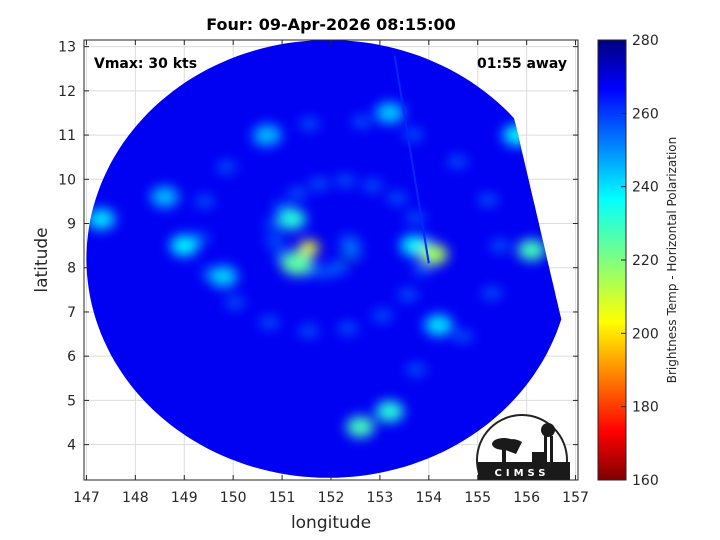  What do you see at coordinates (145, 64) in the screenshot?
I see `vmax-annotation: Vmax: 30 kts` at bounding box center [145, 64].